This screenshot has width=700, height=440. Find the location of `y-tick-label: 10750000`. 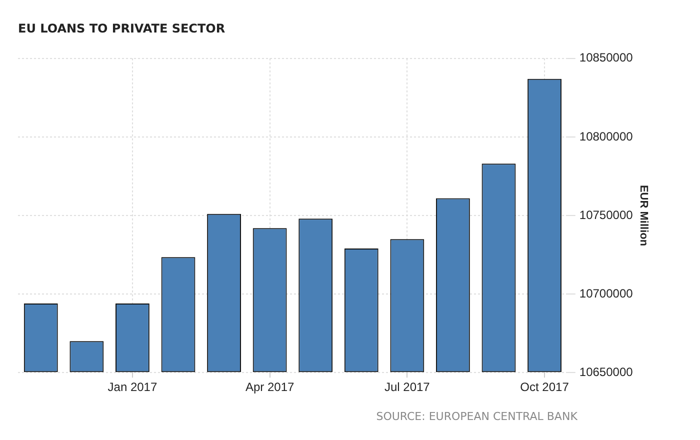

y-tick-label: 10750000 is located at coordinates (606, 215).